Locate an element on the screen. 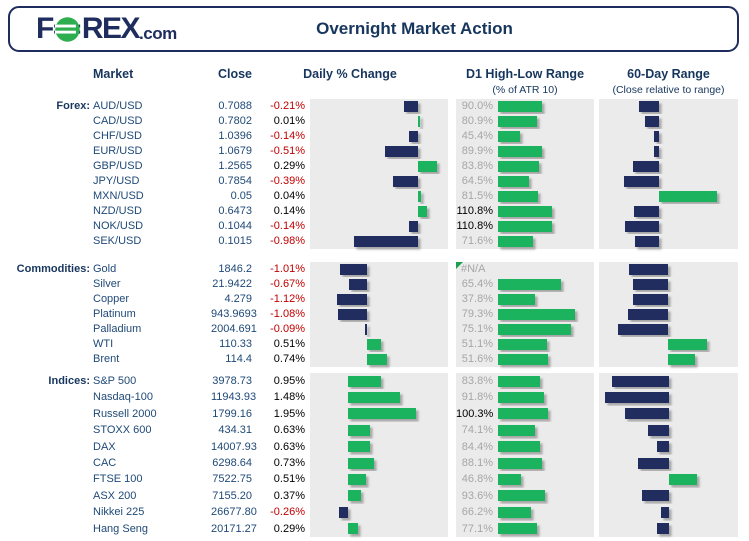  close-value: 114.4 is located at coordinates (238, 359).